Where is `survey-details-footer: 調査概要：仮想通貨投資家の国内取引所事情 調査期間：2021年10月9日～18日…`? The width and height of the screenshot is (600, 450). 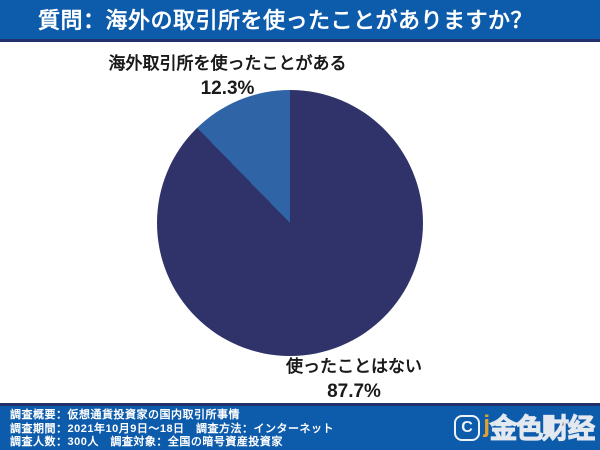 survey-details-footer: 調査概要：仮想通貨投資家の国内取引所事情 調査期間：2021年10月9日～18日… is located at coordinates (300, 426).